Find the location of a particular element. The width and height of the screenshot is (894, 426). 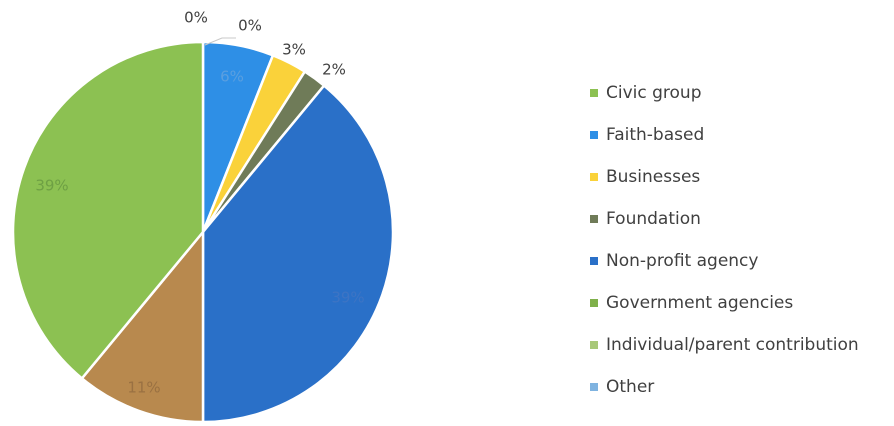

legend-label: Faith-based is located at coordinates (655, 135).